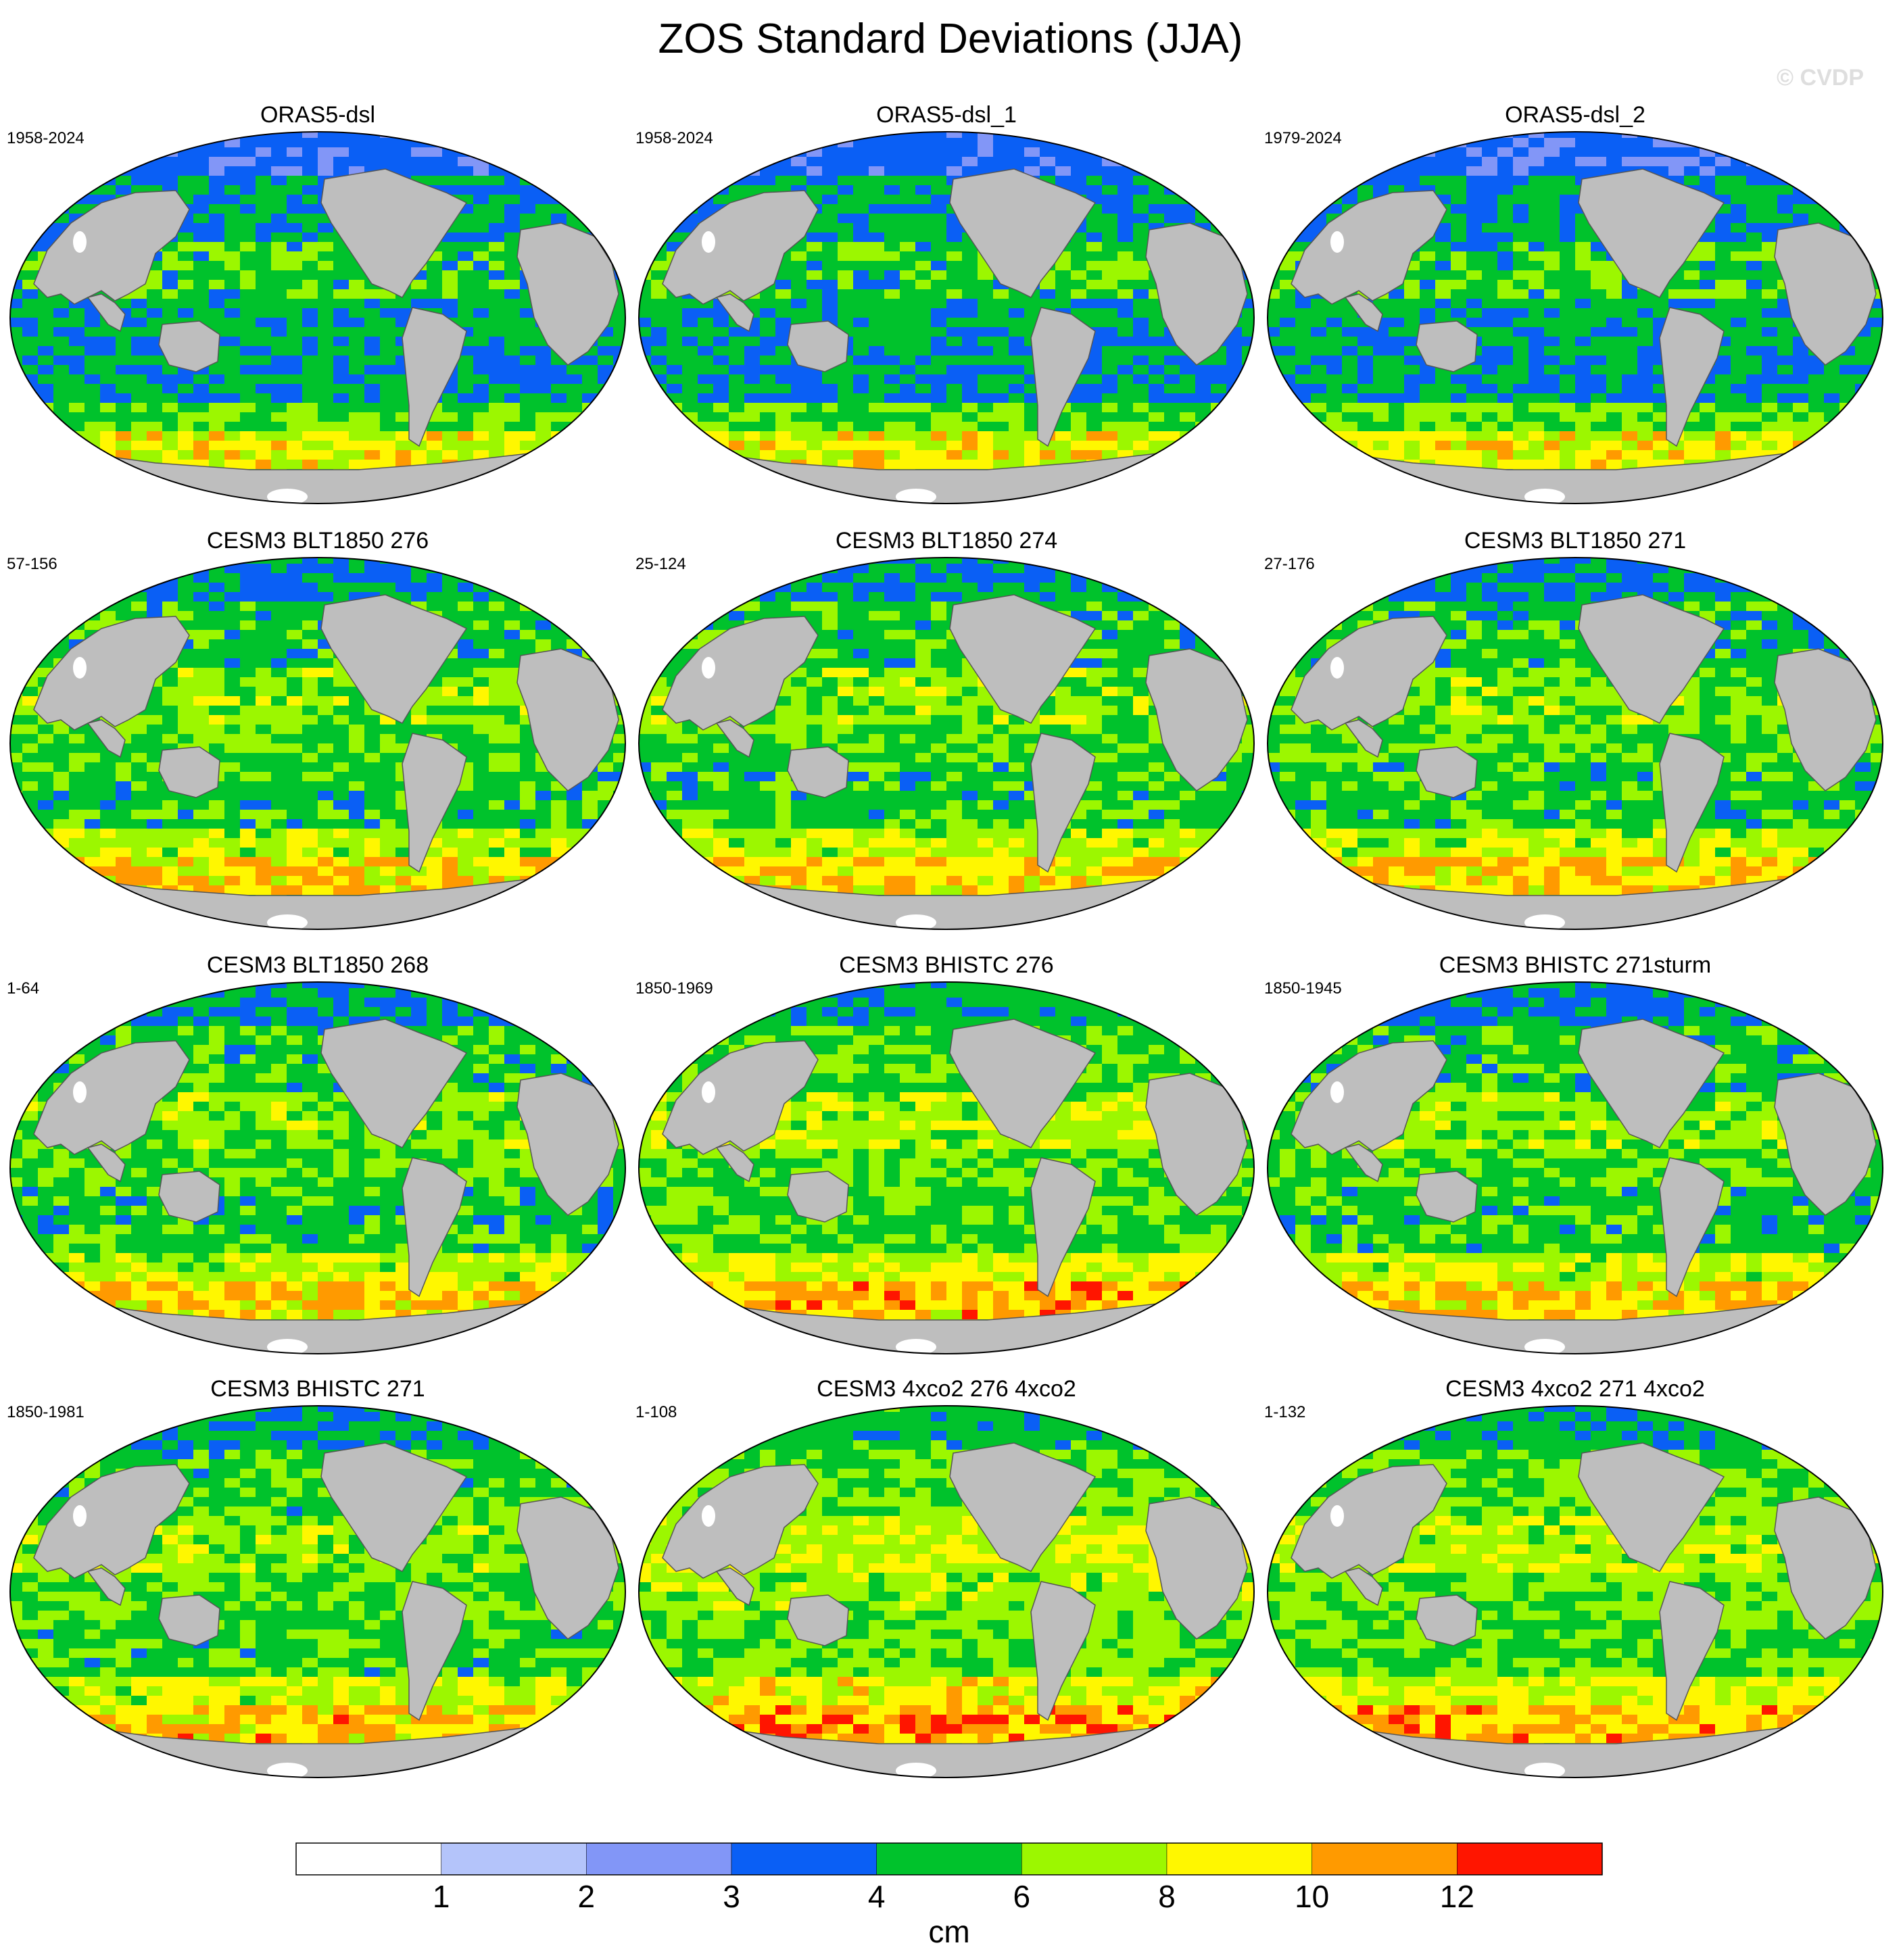  I want to click on panel-years: 57-156, so click(32, 564).